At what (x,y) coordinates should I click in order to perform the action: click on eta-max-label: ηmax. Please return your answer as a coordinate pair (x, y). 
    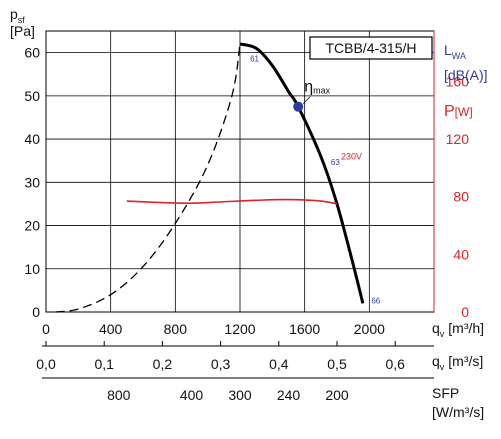
    Looking at the image, I should click on (317, 87).